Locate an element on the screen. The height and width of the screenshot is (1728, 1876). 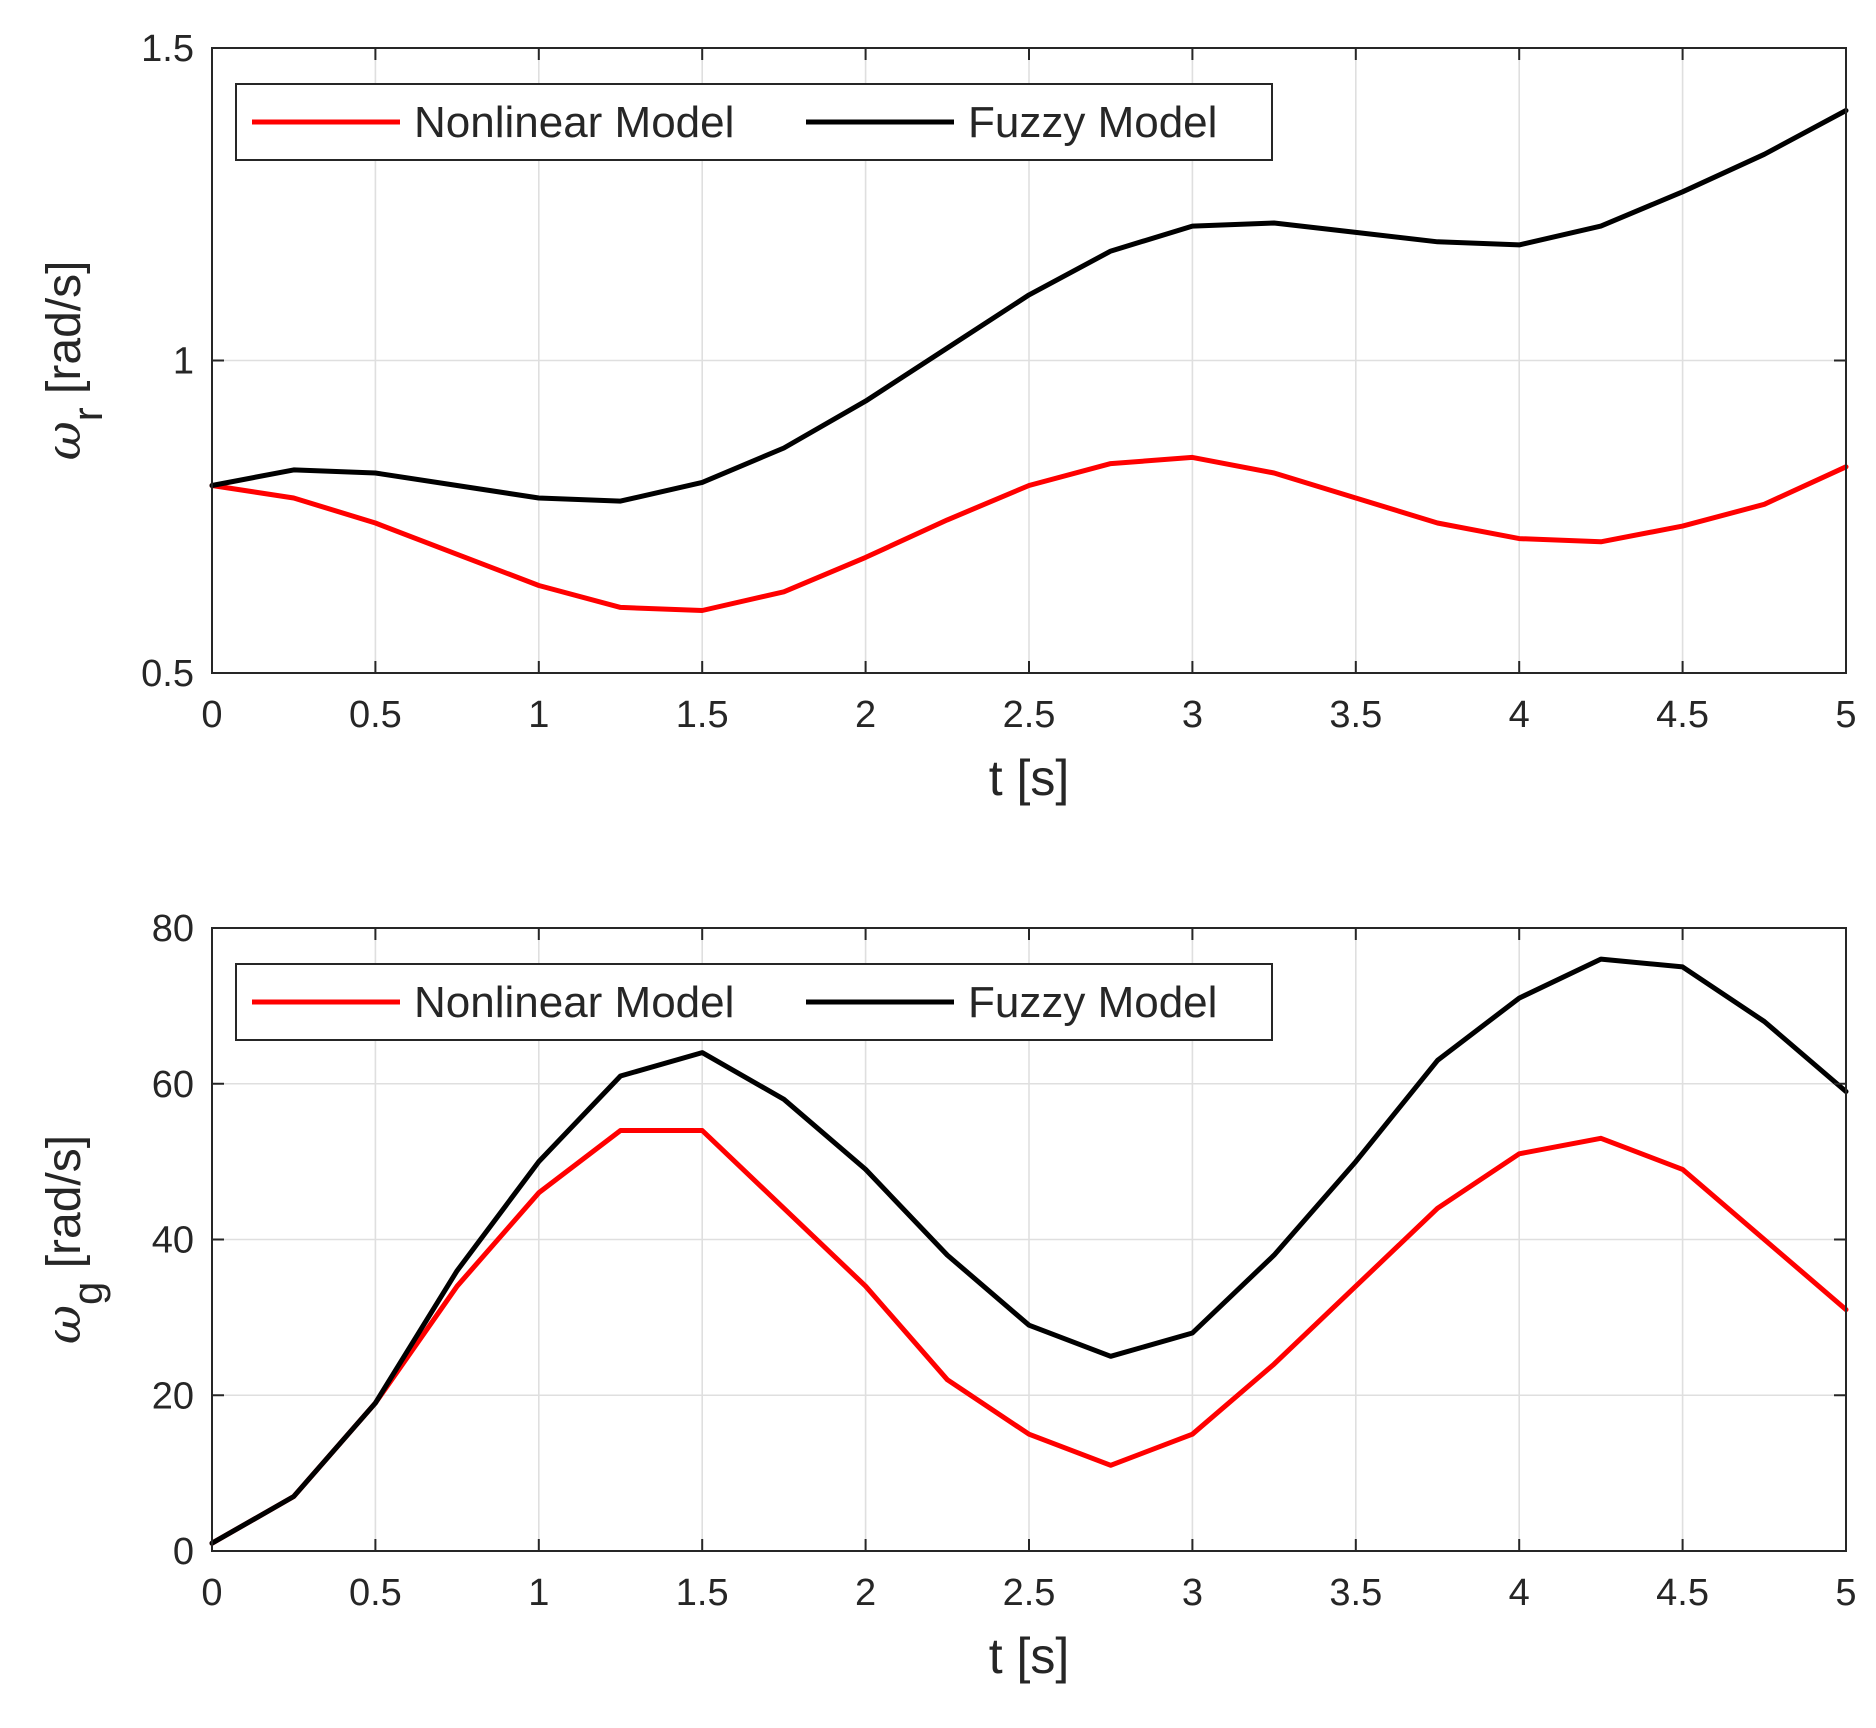
y-tick-label: 80 is located at coordinates (173, 929).